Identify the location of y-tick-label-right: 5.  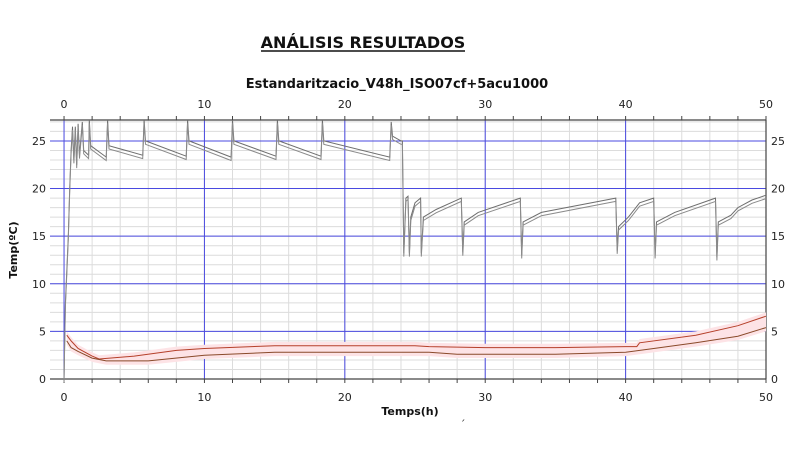
(774, 331).